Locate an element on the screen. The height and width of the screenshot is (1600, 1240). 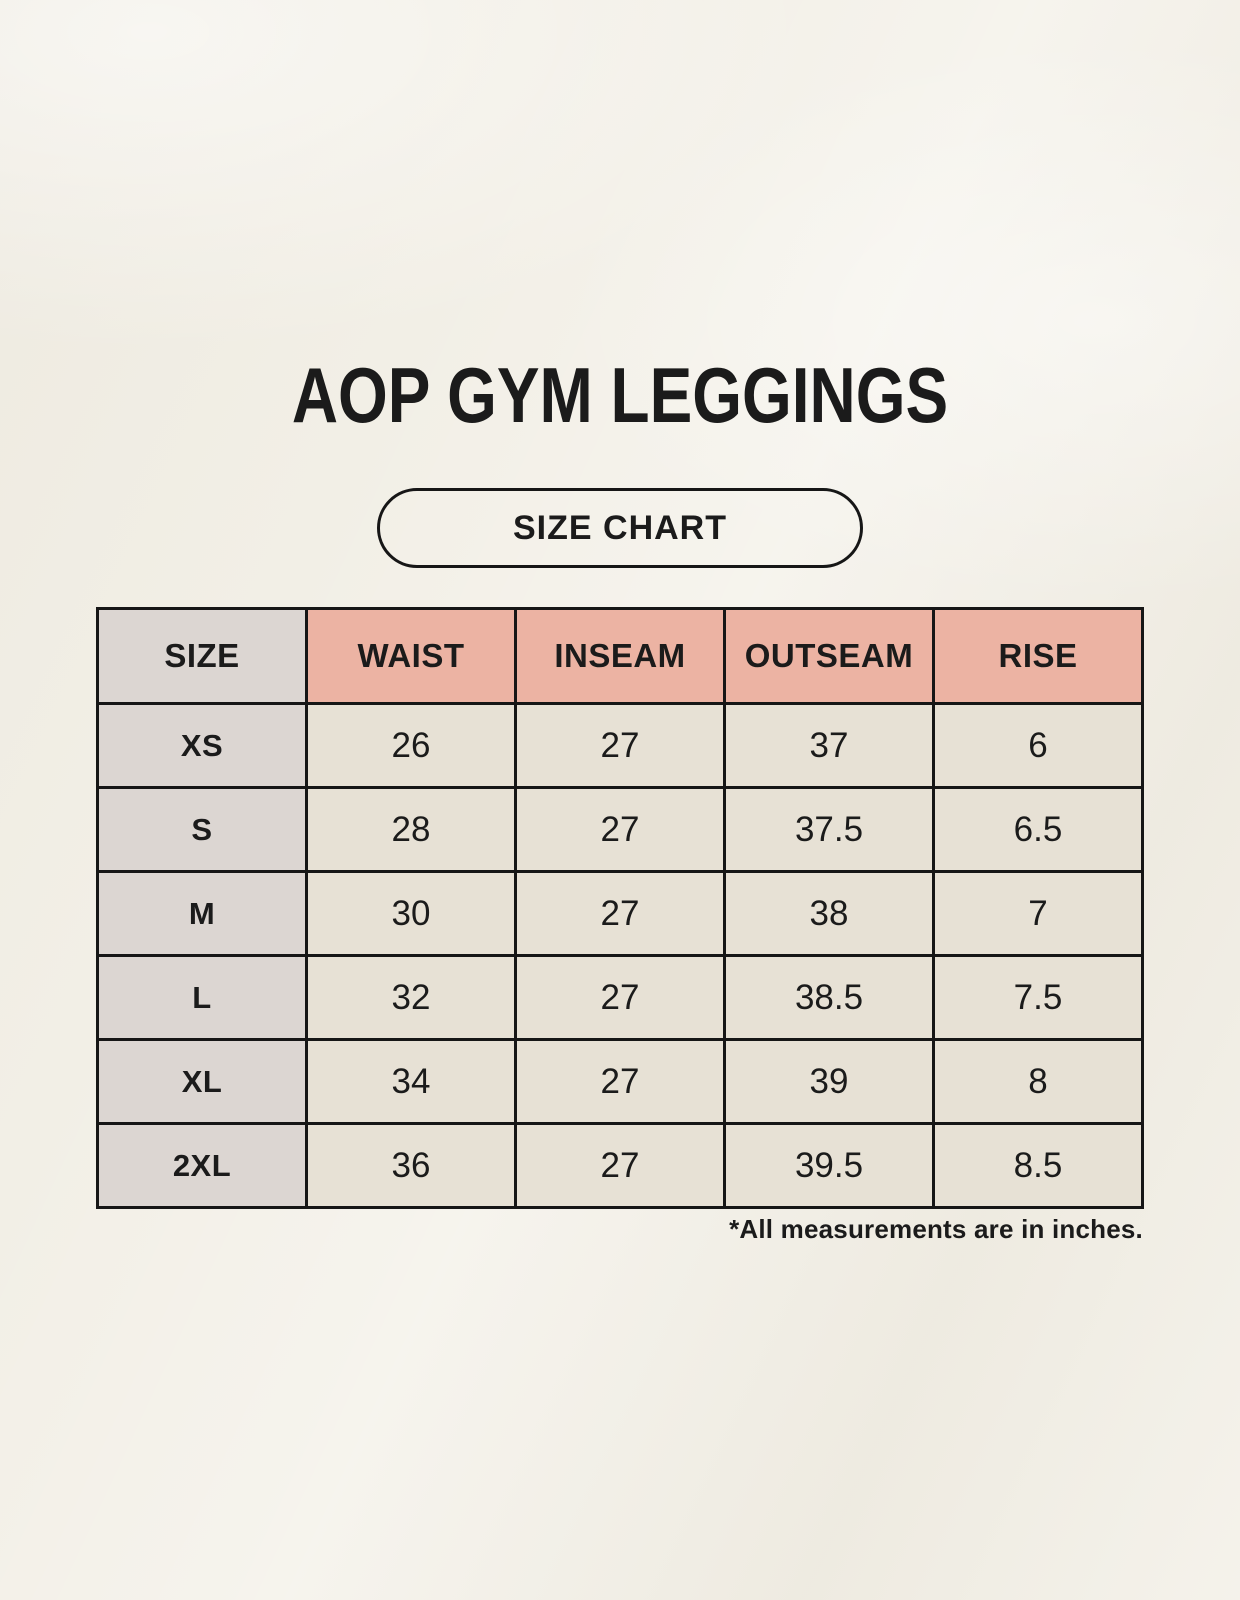
measurement-cell: 30 is located at coordinates (411, 913).